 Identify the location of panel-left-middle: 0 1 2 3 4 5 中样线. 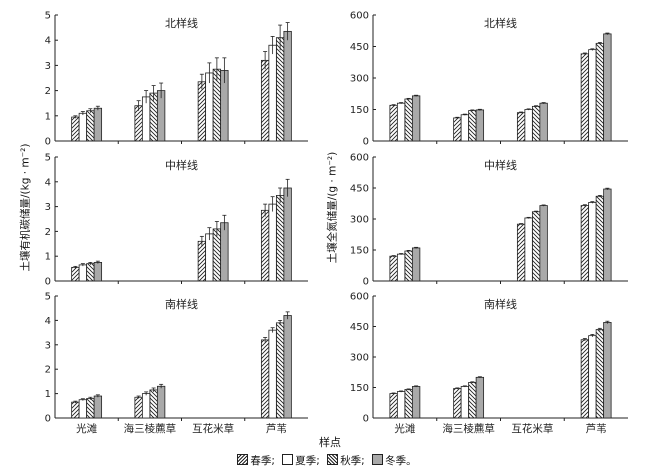
(176, 220).